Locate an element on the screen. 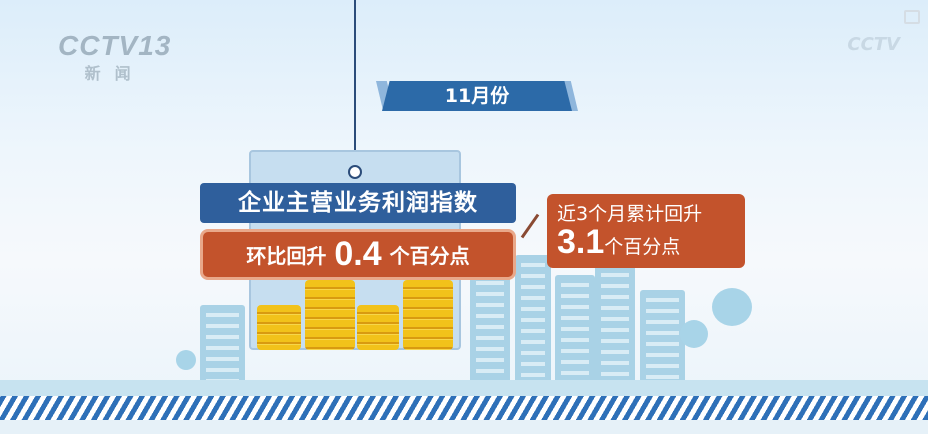 The image size is (928, 434). cctv13-logo: CCTV13 新闻 is located at coordinates (114, 57).